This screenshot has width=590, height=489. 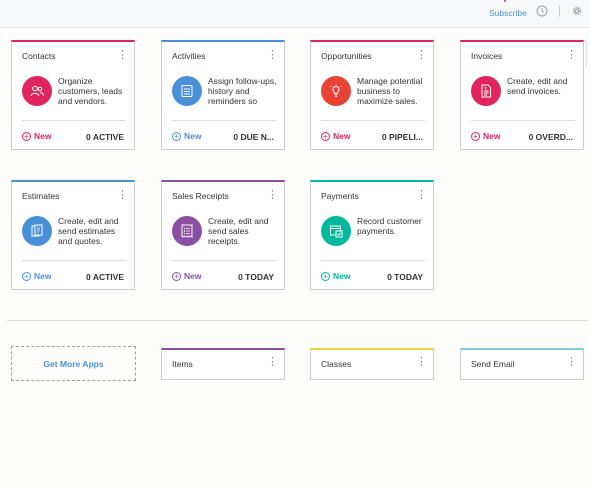 I want to click on subscribe-link: Subscribe, so click(x=508, y=13).